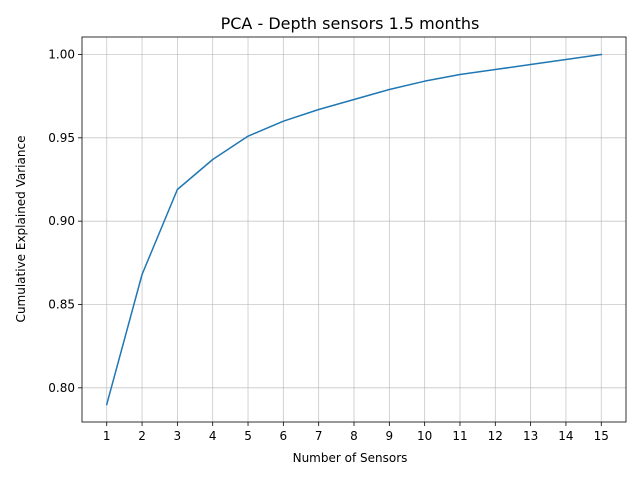  What do you see at coordinates (350, 23) in the screenshot?
I see `chart-title: PCA - Depth sensors 1.5 months` at bounding box center [350, 23].